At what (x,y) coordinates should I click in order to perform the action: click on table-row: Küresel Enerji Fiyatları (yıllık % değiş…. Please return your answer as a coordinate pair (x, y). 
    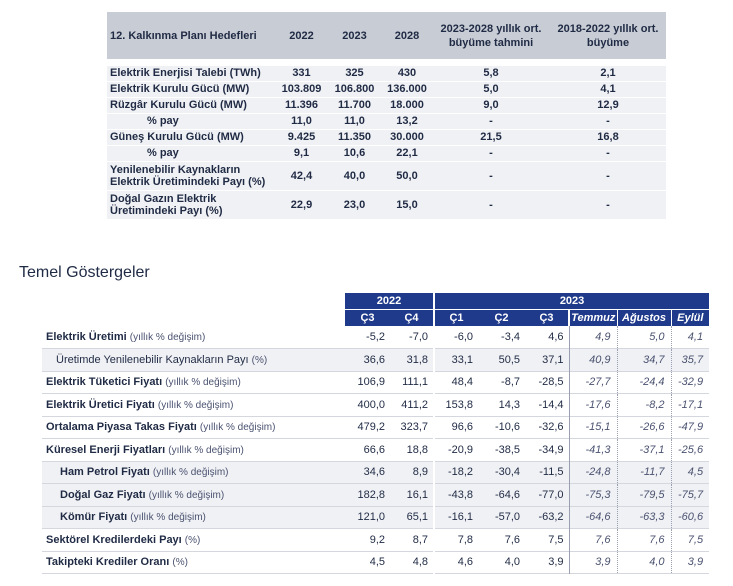
    Looking at the image, I should click on (376, 449).